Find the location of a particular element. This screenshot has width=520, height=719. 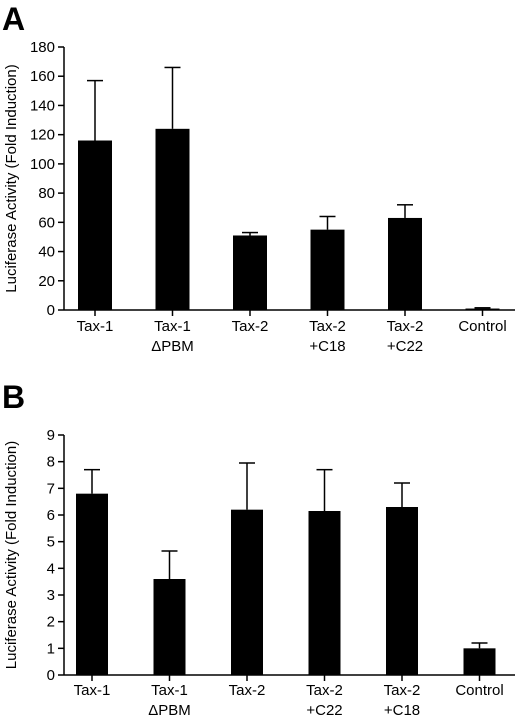

y-tick-label: 20 is located at coordinates (46, 281).